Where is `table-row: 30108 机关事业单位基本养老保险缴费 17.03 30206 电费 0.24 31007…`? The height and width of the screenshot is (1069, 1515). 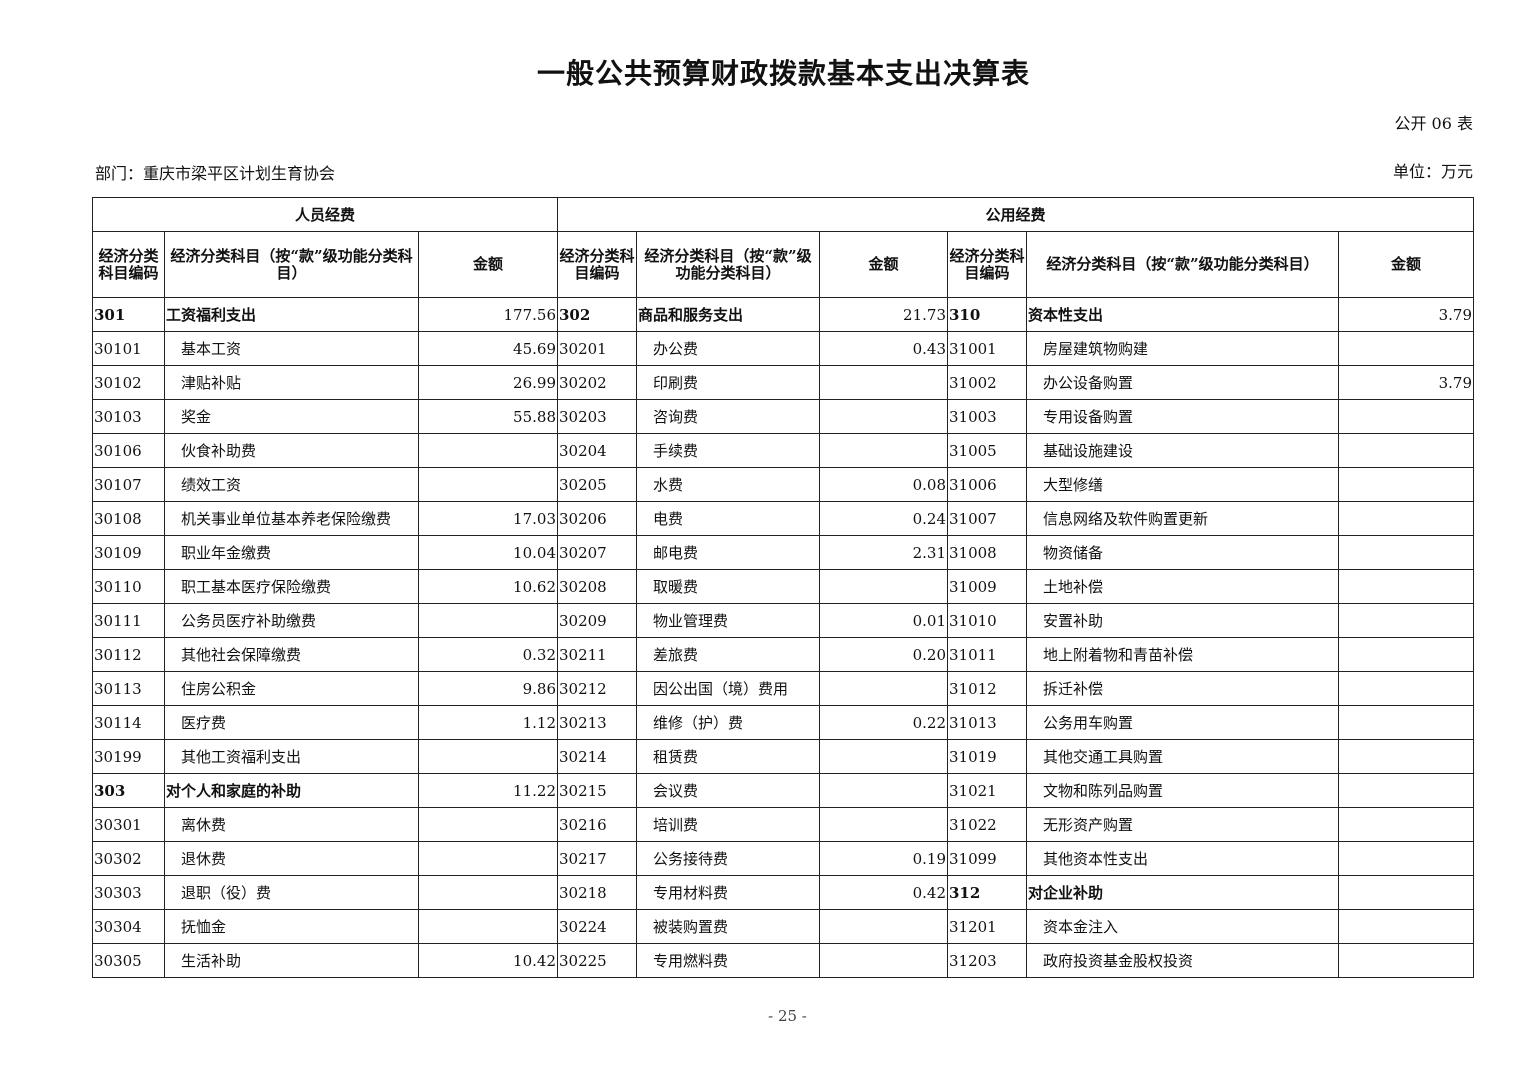 table-row: 30108 机关事业单位基本养老保险缴费 17.03 30206 电费 0.24 31007… is located at coordinates (783, 518).